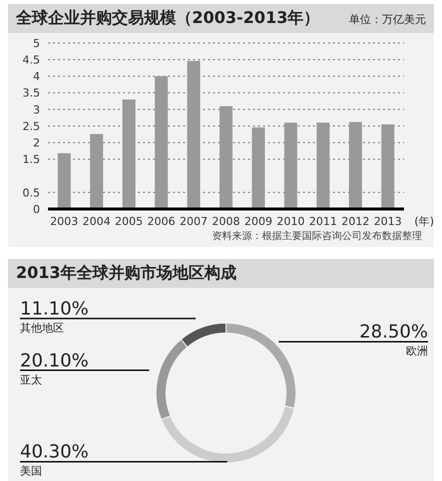 This screenshot has width=442, height=481. What do you see at coordinates (31, 193) in the screenshot?
I see `y-tick-label: 0.5` at bounding box center [31, 193].